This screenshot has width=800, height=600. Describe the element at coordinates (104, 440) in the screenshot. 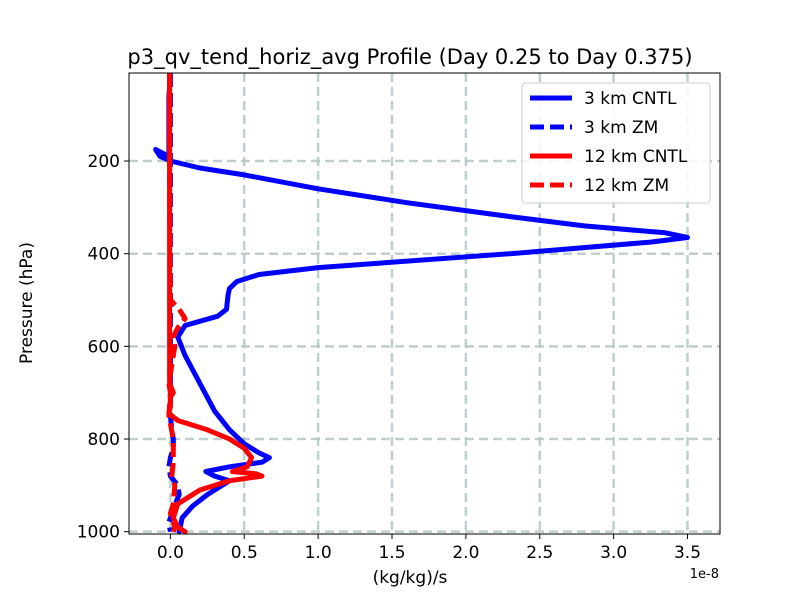

I see `y-tick-label: 800` at that location.